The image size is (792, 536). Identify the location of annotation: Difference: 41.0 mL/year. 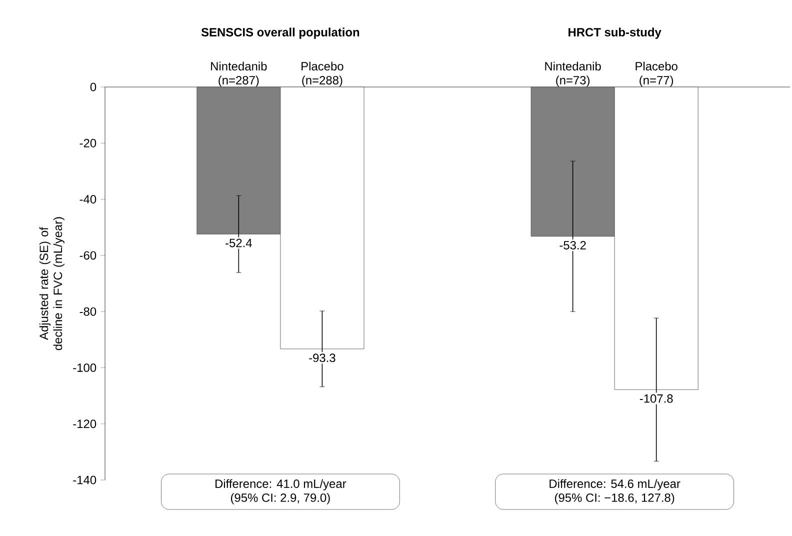
(281, 484).